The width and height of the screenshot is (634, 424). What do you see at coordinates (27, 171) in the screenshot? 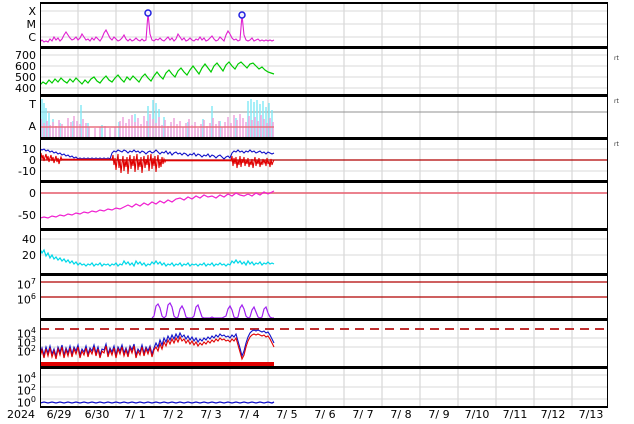
I see `ytick-bz-neg10: -10` at bounding box center [27, 171].